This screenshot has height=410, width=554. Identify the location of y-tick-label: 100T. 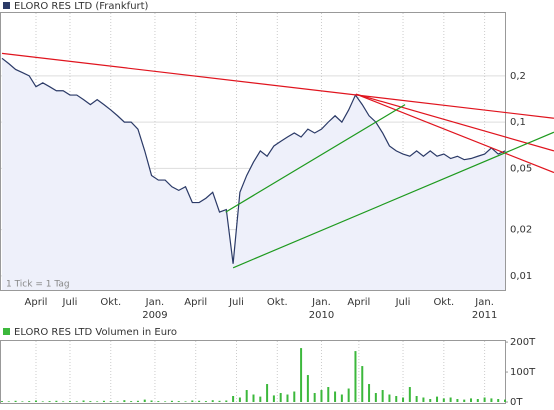
(523, 372).